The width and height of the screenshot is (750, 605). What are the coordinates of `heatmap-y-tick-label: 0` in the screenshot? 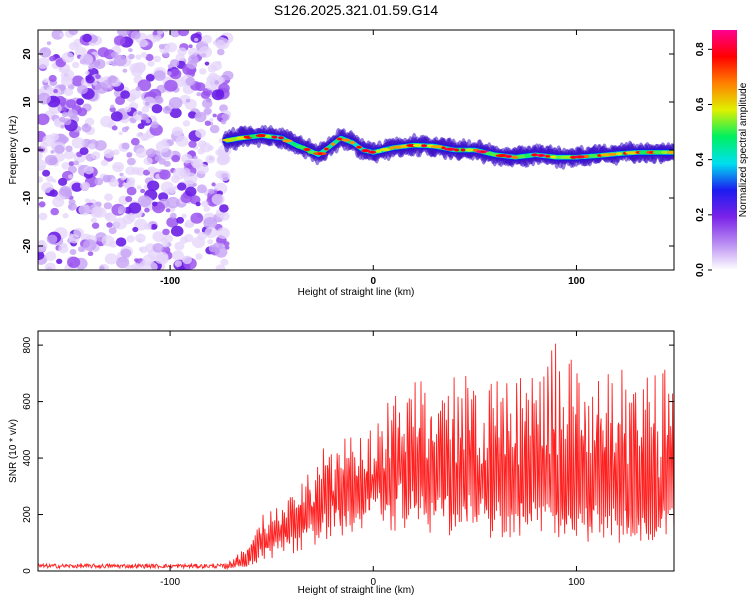 It's located at (27, 150).